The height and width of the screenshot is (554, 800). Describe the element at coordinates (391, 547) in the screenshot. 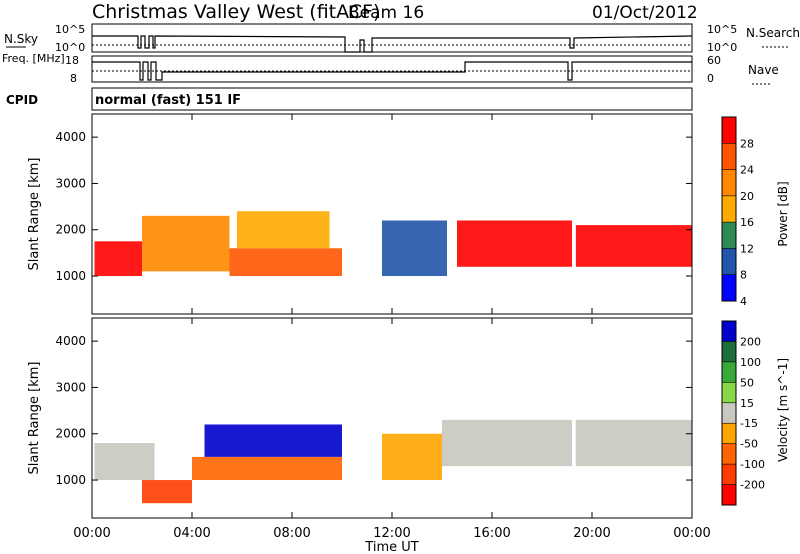

I see `time-axis-label: Time UT` at that location.